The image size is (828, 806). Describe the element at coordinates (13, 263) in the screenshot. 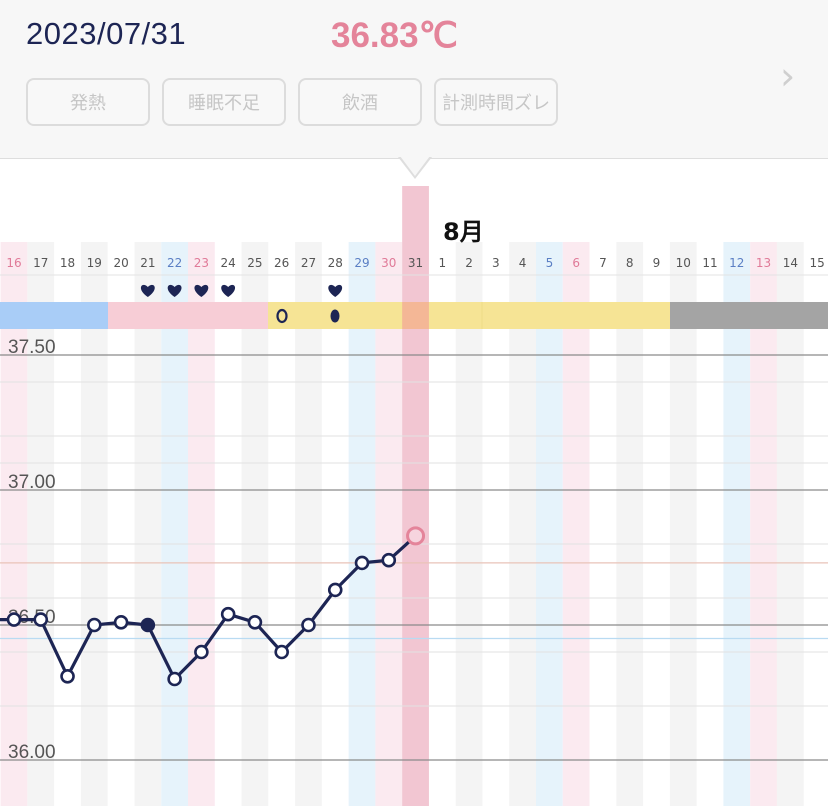

I see `day-label: 16` at that location.